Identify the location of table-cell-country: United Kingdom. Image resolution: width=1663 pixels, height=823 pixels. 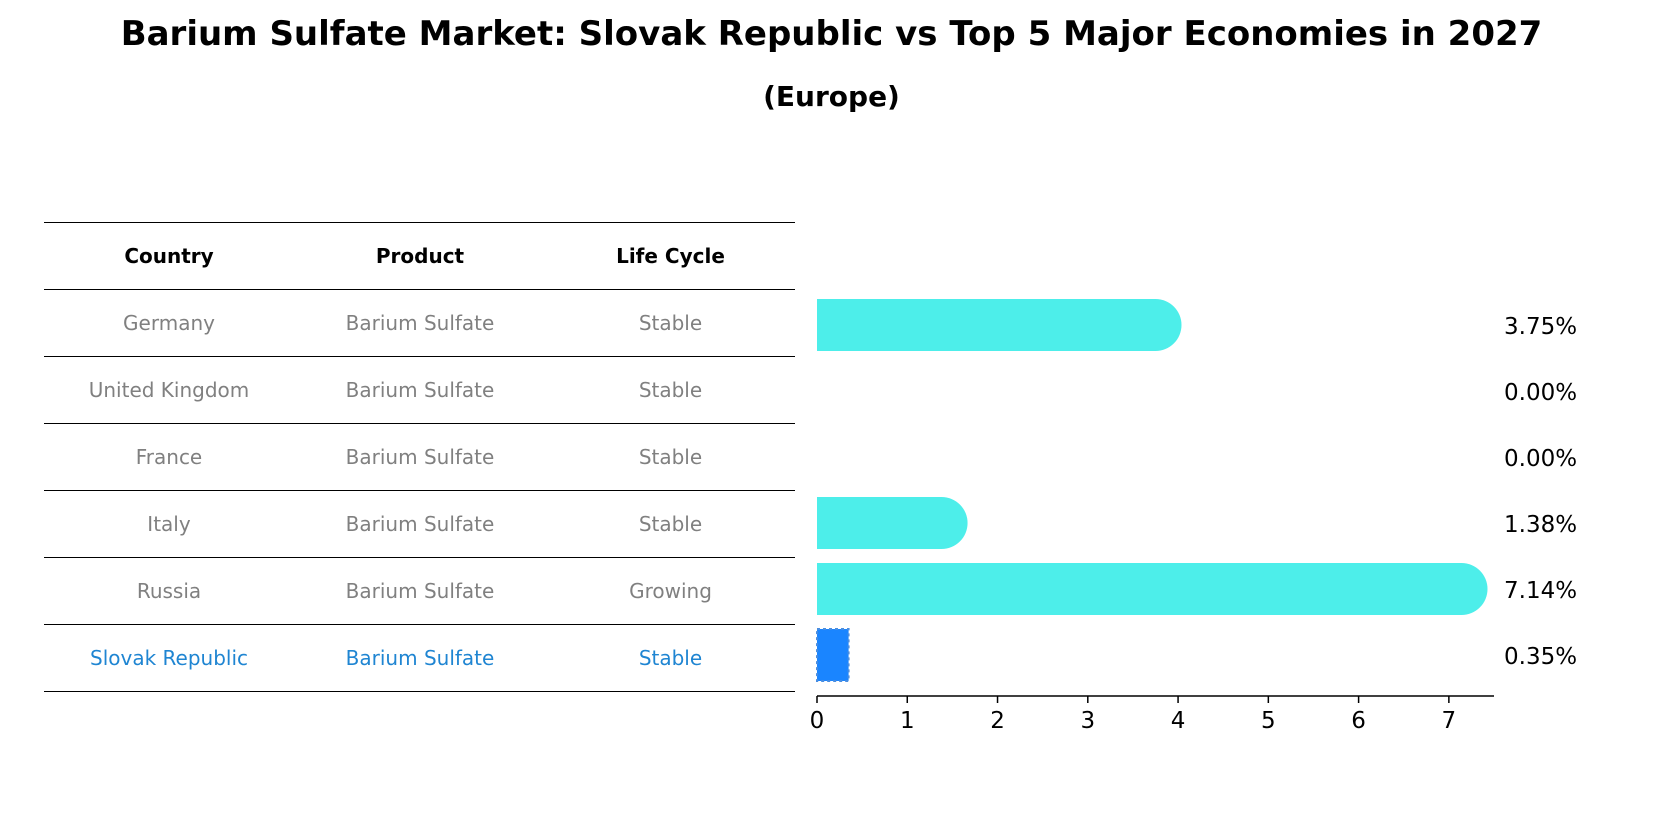
(169, 390).